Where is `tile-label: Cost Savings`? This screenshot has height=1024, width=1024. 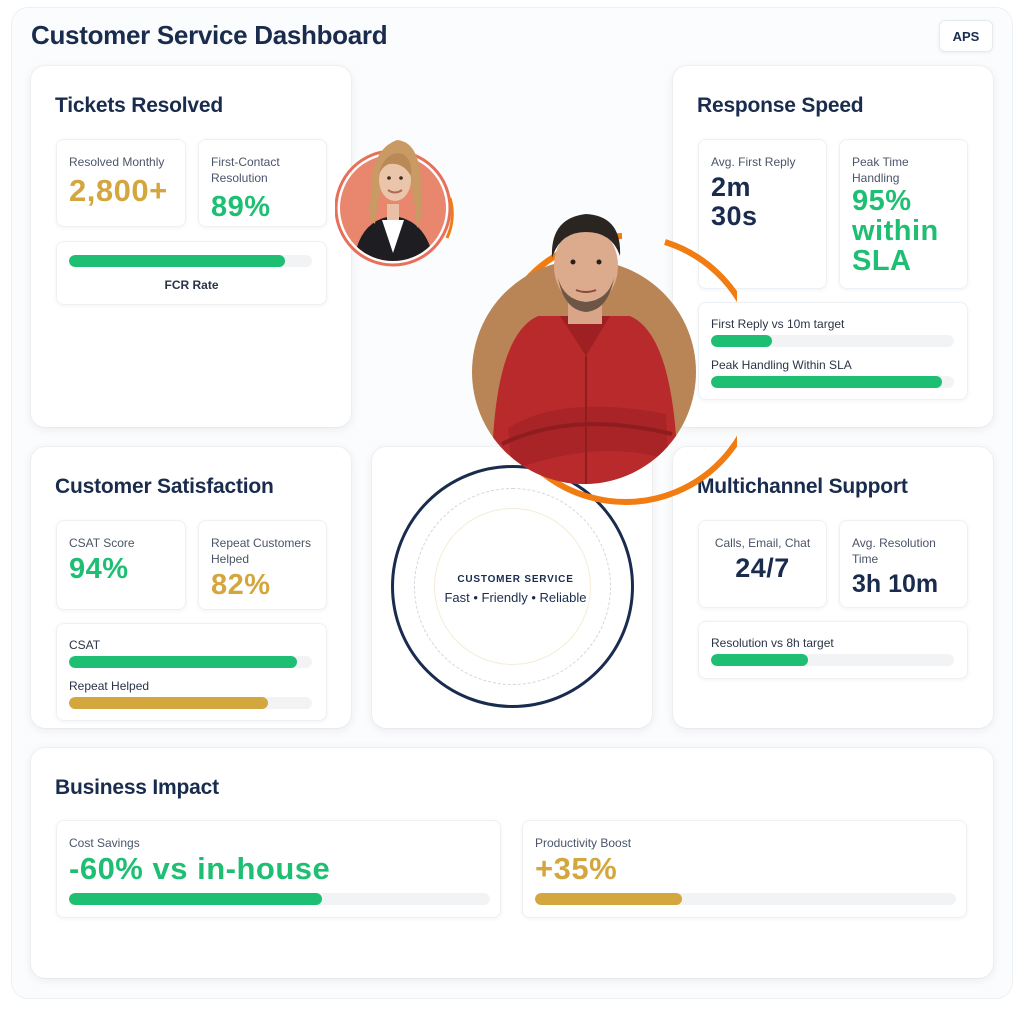
tile-label: Cost Savings is located at coordinates (104, 843).